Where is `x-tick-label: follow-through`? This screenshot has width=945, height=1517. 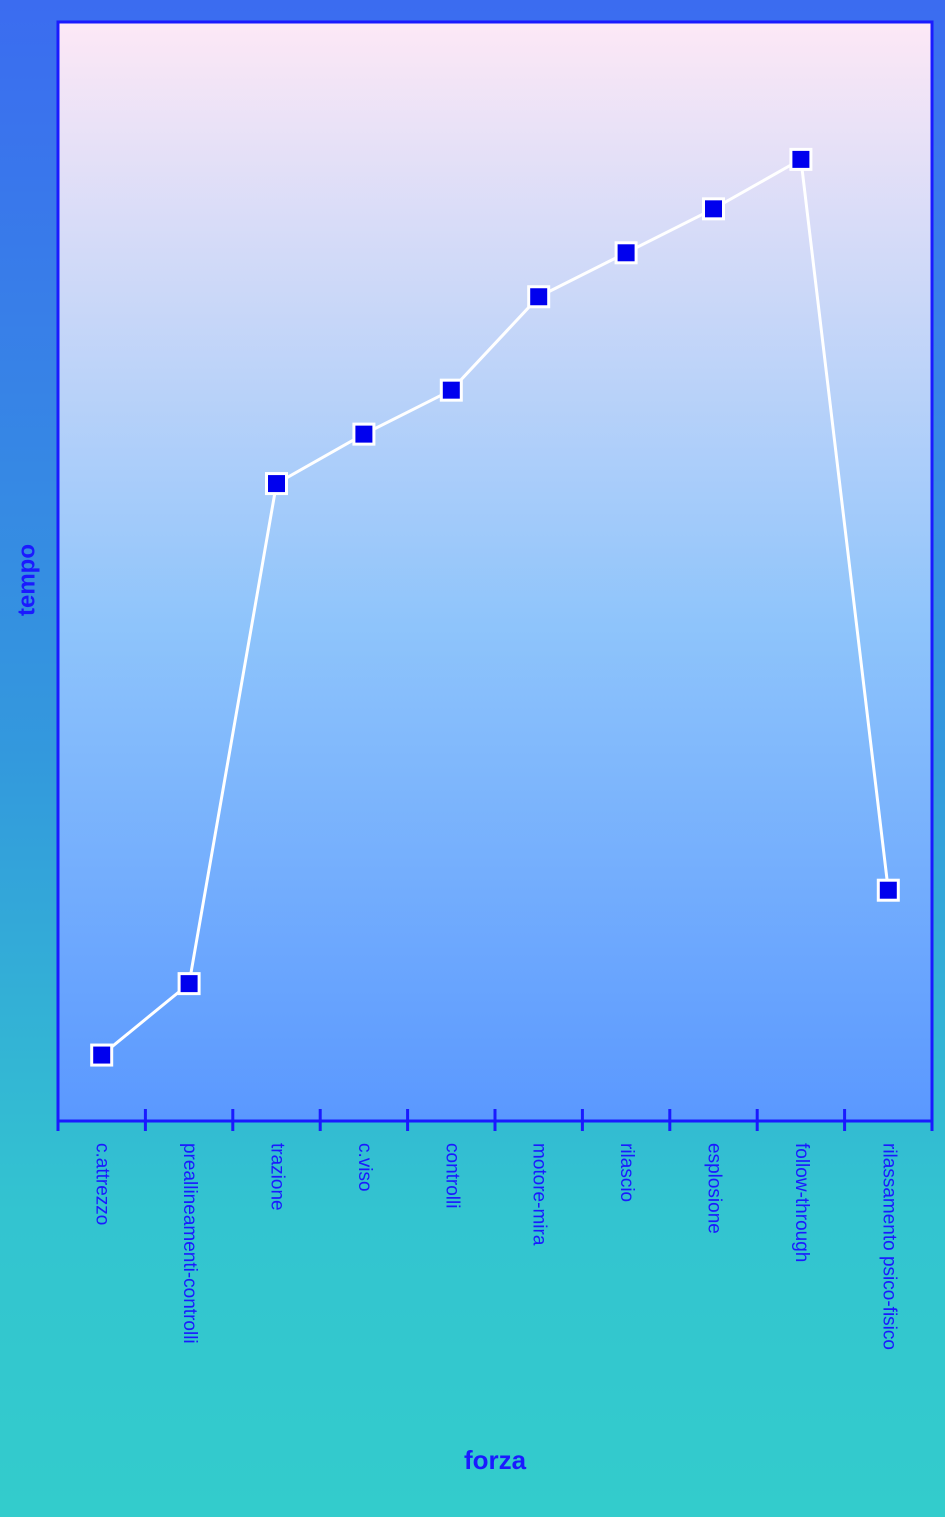
x-tick-label: follow-through is located at coordinates (801, 1202).